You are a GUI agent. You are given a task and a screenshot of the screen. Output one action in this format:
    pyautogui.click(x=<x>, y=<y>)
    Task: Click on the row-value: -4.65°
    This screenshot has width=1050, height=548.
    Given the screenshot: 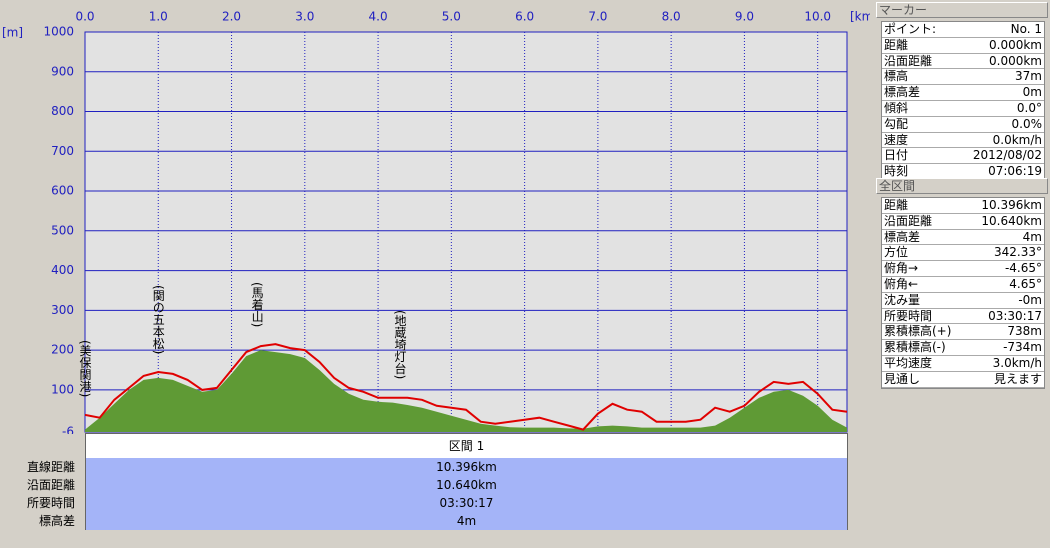 What is the action you would take?
    pyautogui.click(x=1023, y=268)
    